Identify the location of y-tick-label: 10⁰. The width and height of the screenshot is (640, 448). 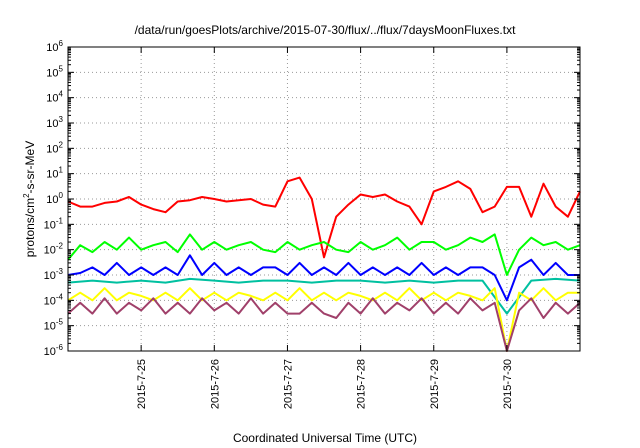
(54, 198).